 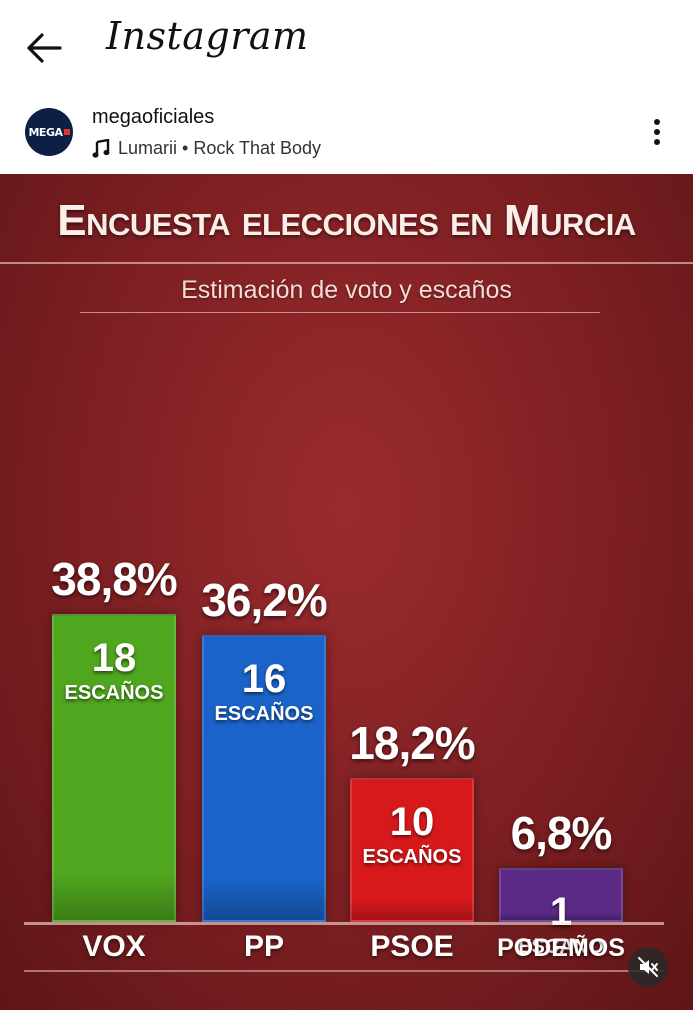 What do you see at coordinates (346, 46) in the screenshot?
I see `app-top-bar: Instagram` at bounding box center [346, 46].